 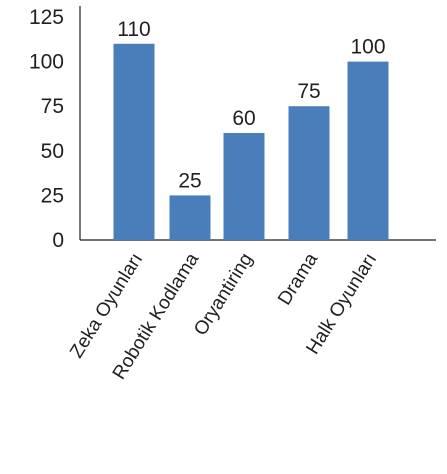 I want to click on y-tick-label: 25, so click(x=52, y=195).